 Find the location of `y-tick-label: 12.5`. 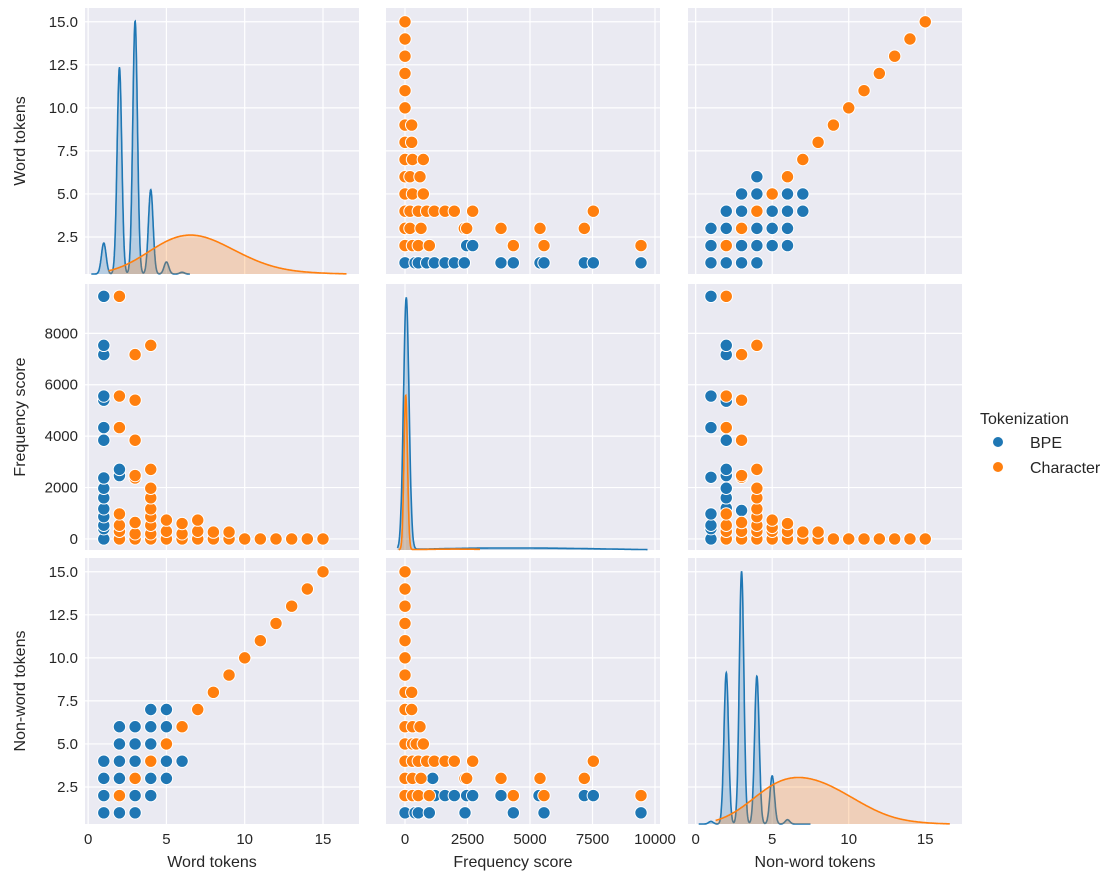

y-tick-label: 12.5 is located at coordinates (63, 65).